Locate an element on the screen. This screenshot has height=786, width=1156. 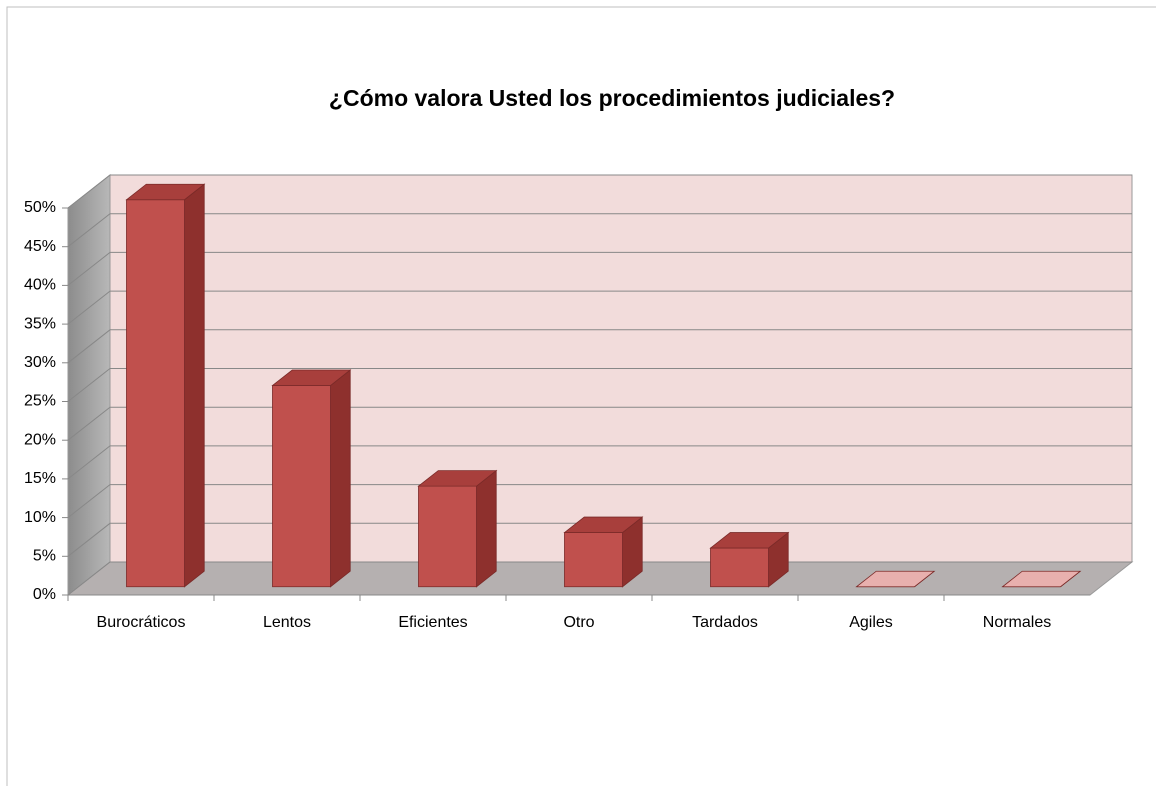
y-tick-label: 15% is located at coordinates (40, 478).